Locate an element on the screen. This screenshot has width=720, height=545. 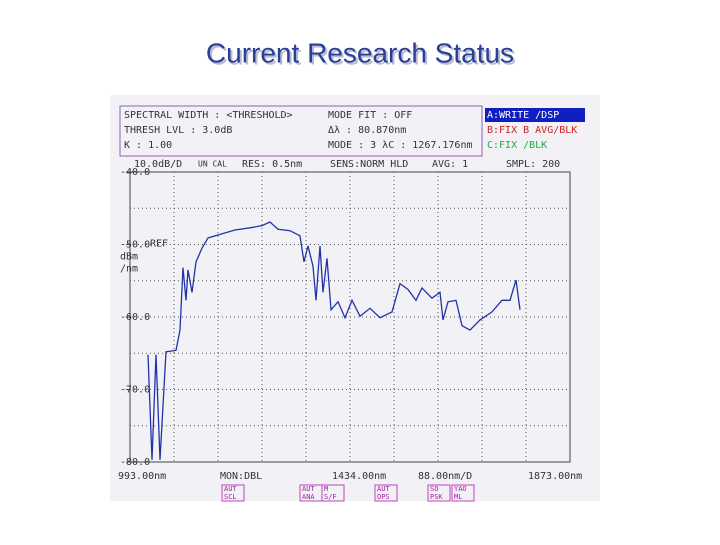
y-tick-label: -50.0 is located at coordinates (135, 245).